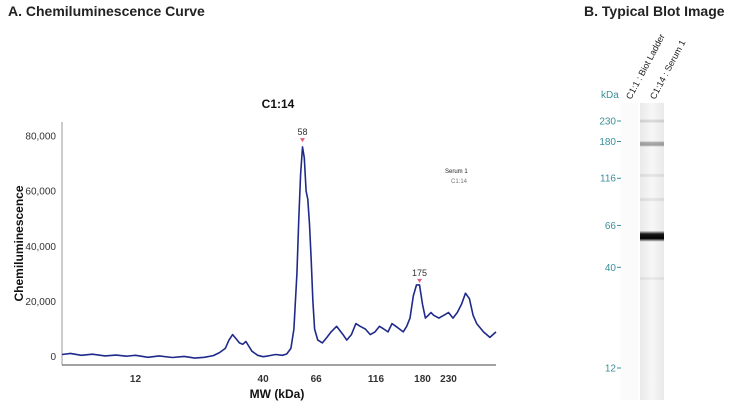 The height and width of the screenshot is (405, 750). What do you see at coordinates (419, 273) in the screenshot?
I see `peak-label: 175` at bounding box center [419, 273].